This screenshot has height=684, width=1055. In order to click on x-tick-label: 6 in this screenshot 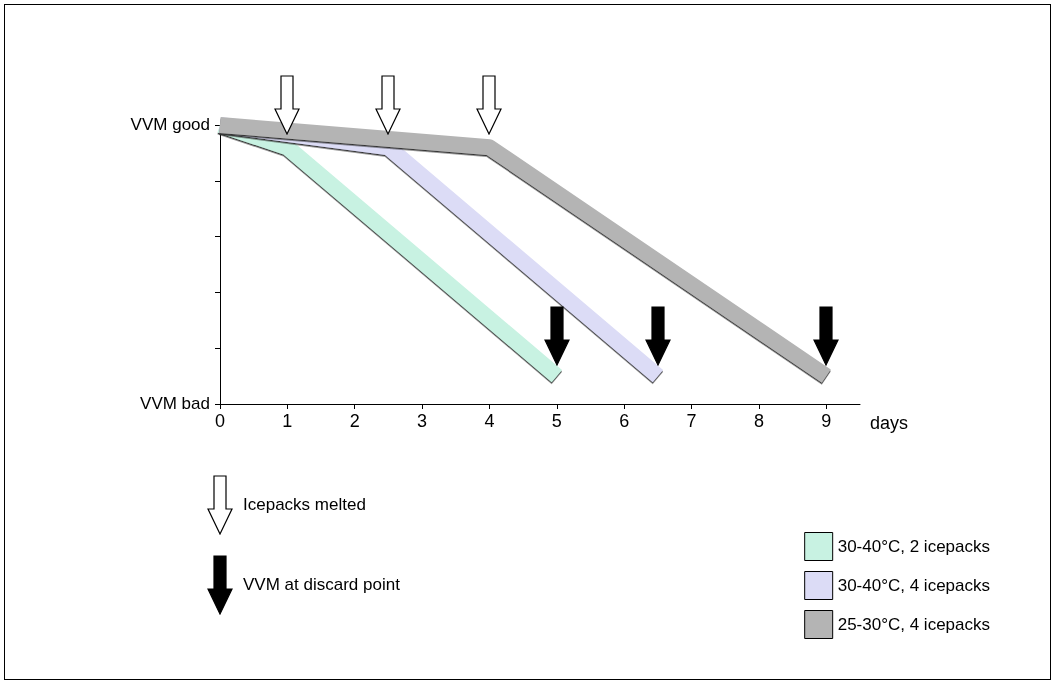, I will do `click(624, 421)`.